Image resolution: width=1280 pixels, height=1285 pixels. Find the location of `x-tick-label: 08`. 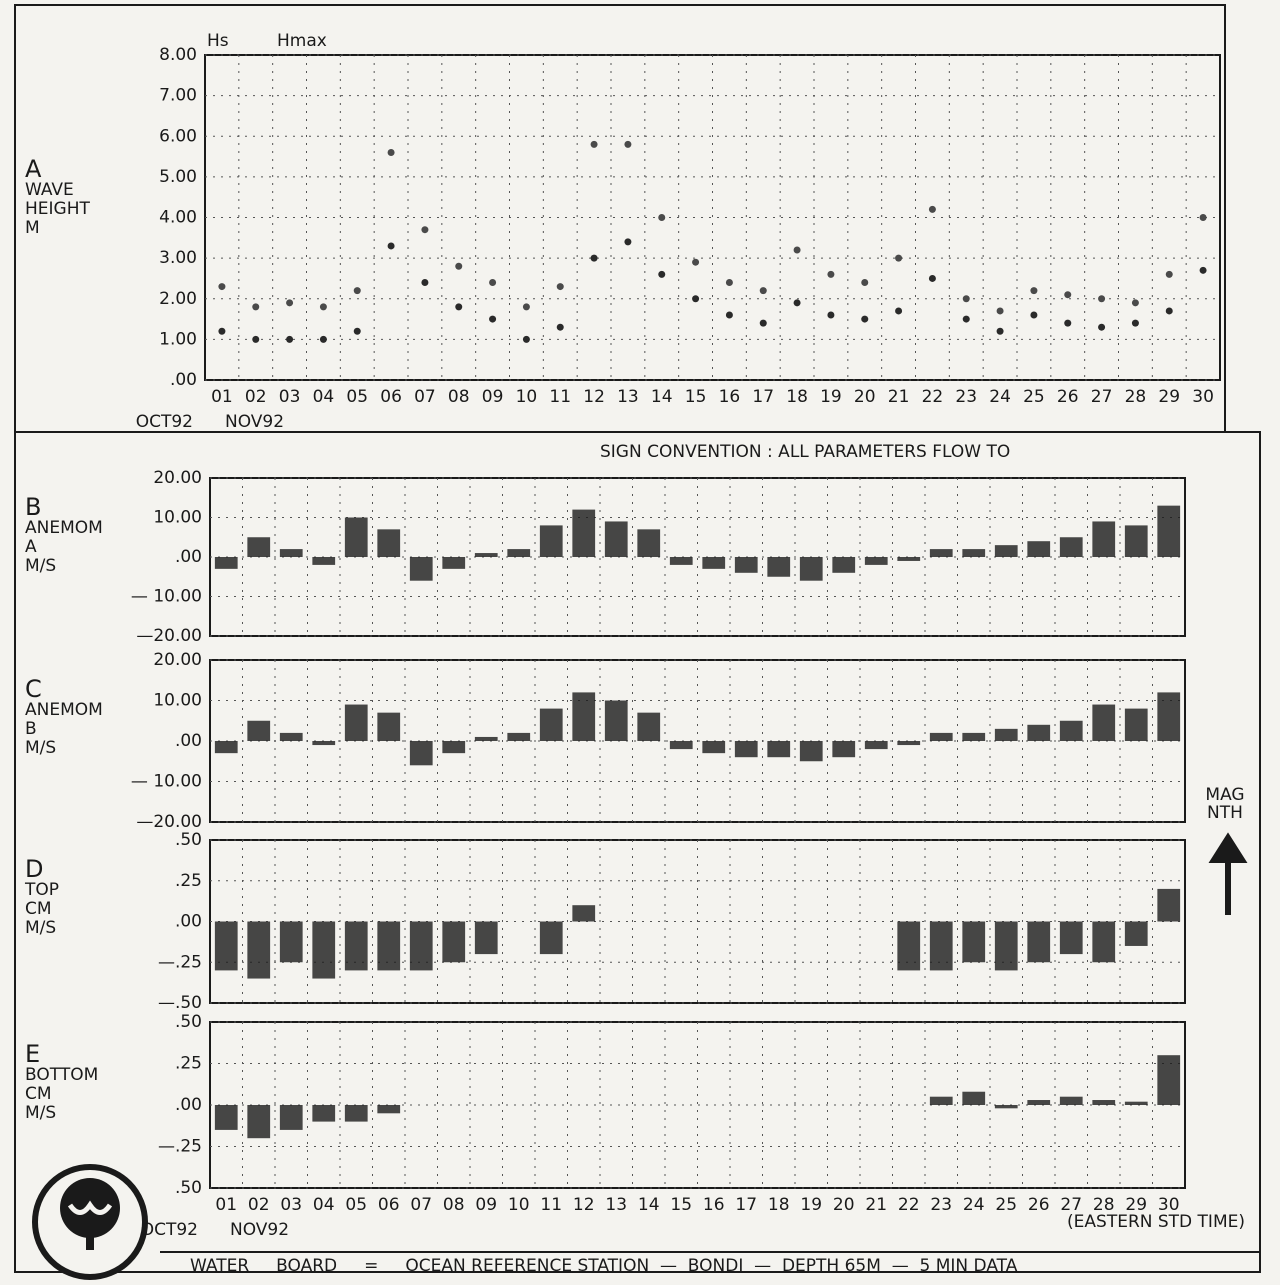

x-tick-label: 08 is located at coordinates (454, 1205).